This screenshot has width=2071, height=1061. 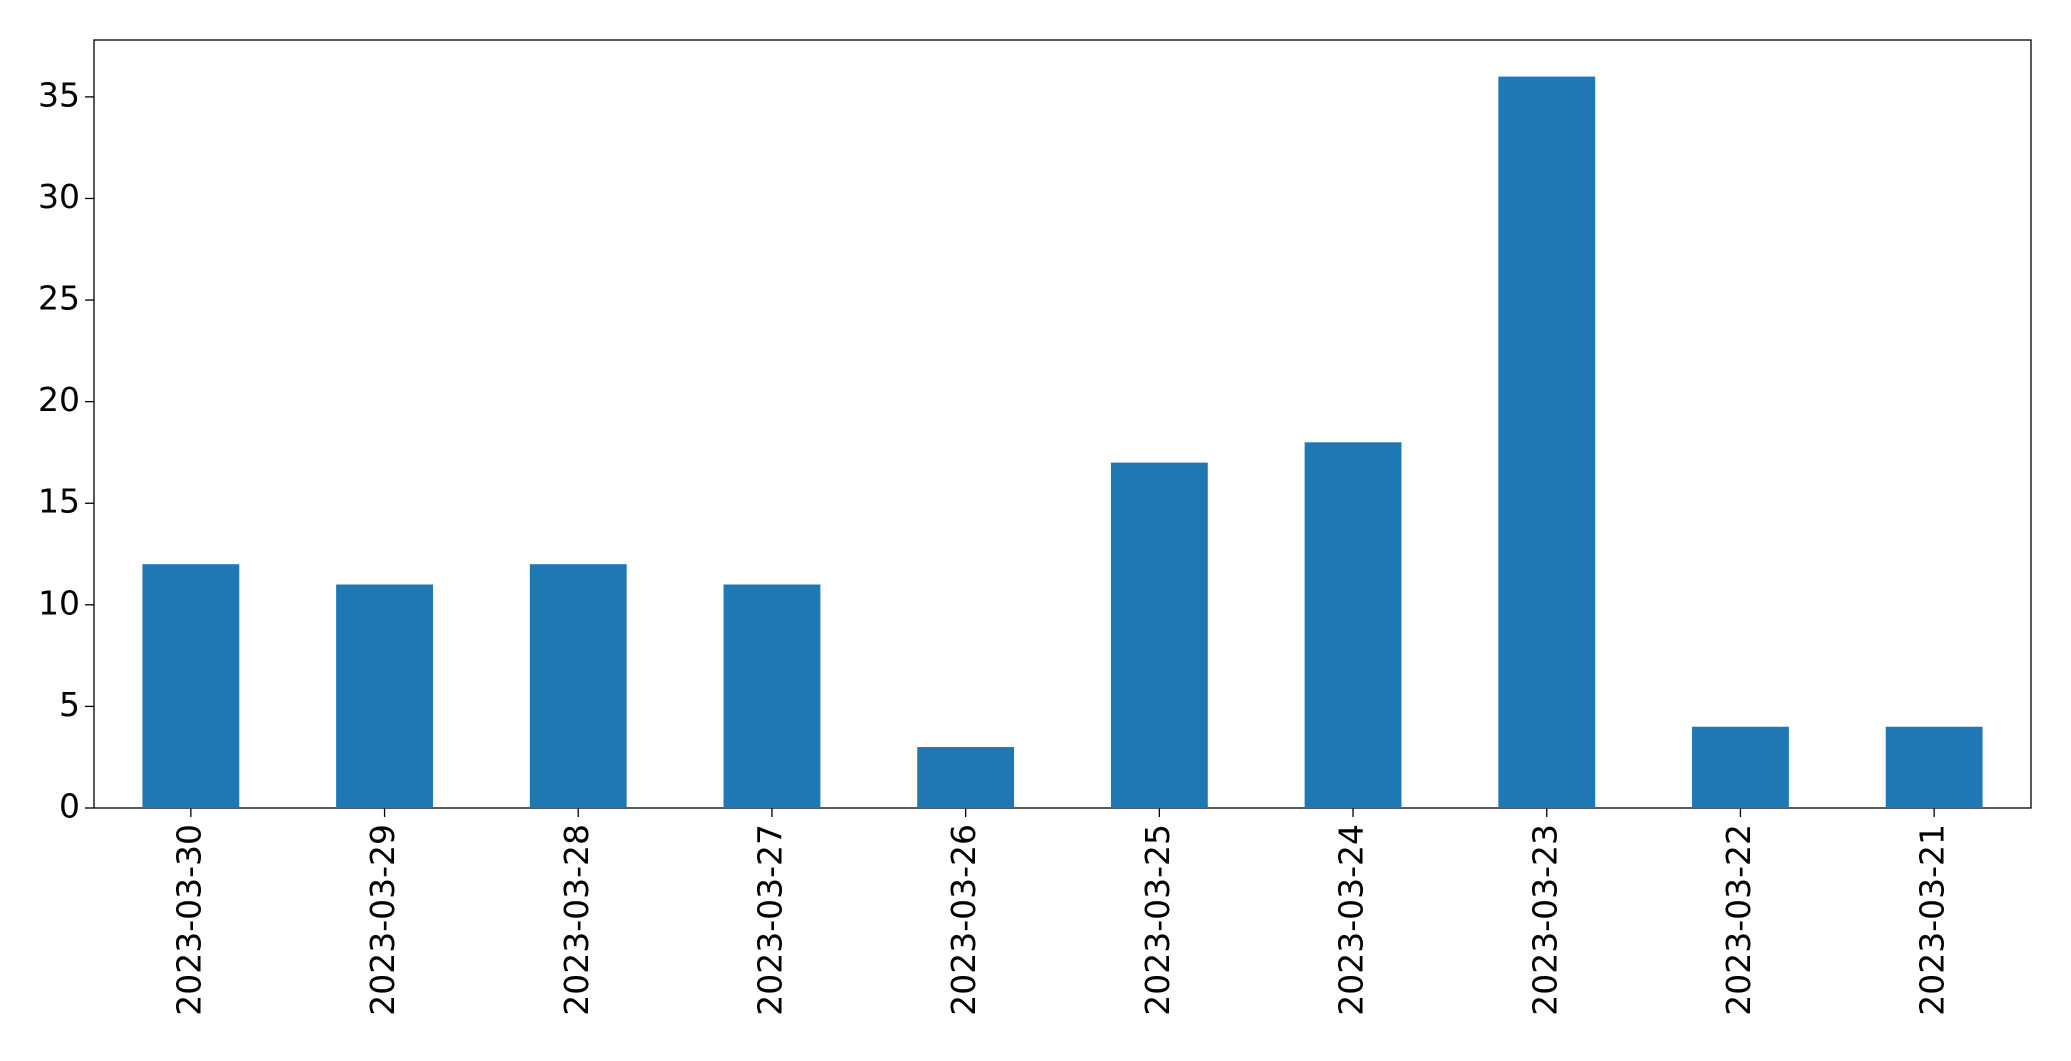 What do you see at coordinates (59, 501) in the screenshot?
I see `y-tick-label: 15` at bounding box center [59, 501].